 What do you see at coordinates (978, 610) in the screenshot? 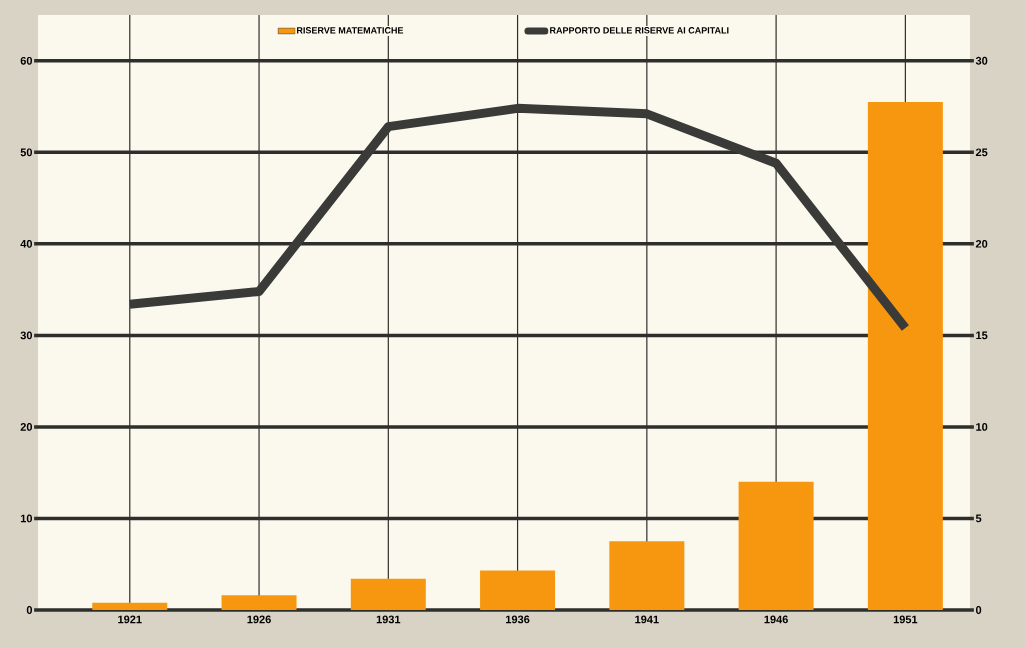
I see `y2-tick-label: 0` at bounding box center [978, 610].